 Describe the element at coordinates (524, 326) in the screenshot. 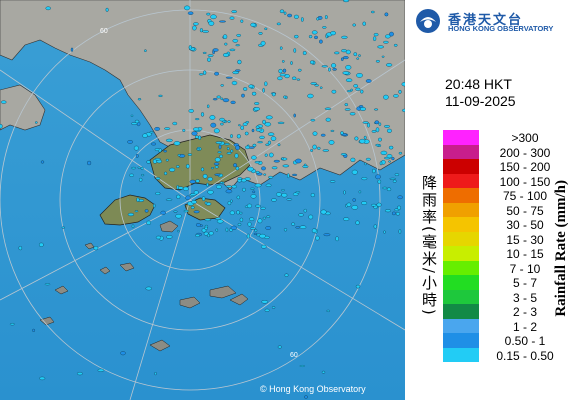

I see `legend-range-label: 1 - 2` at that location.